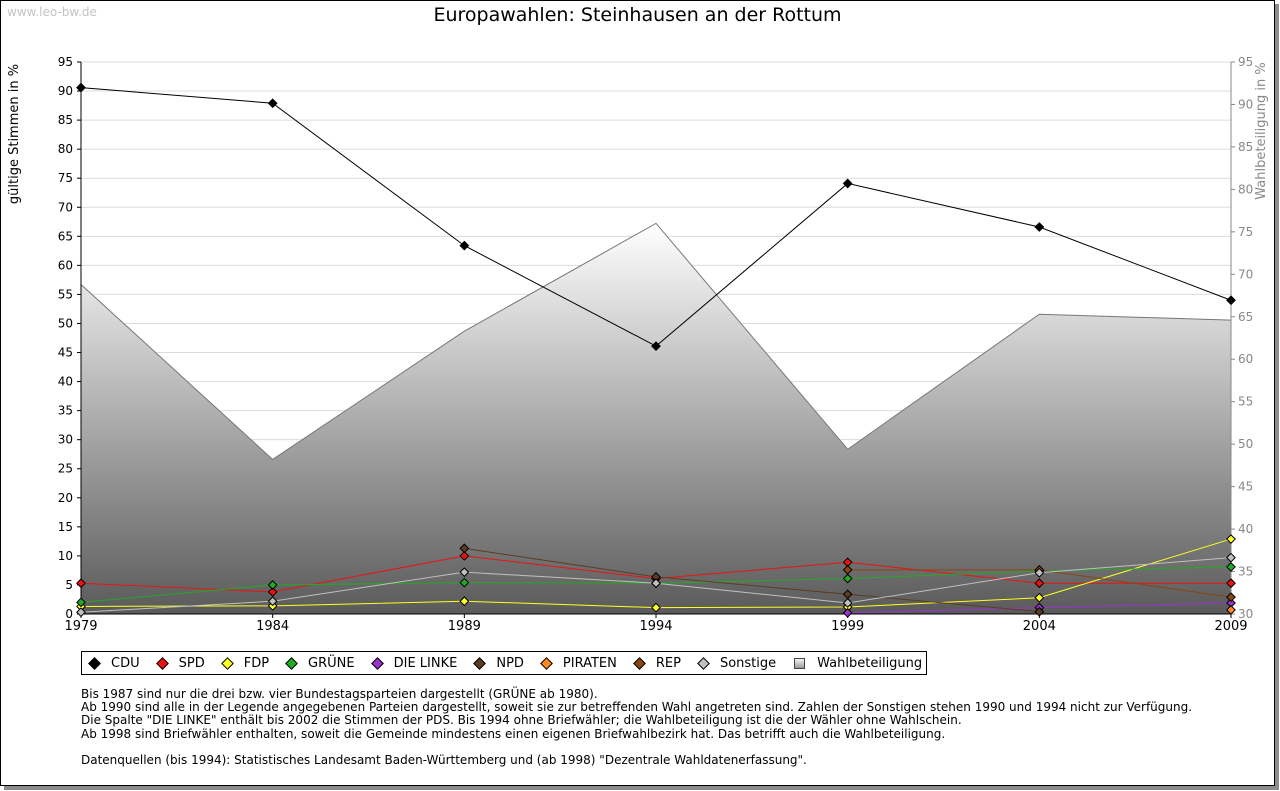 The width and height of the screenshot is (1280, 791). Describe the element at coordinates (65, 469) in the screenshot. I see `y-tick-label: 25` at that location.